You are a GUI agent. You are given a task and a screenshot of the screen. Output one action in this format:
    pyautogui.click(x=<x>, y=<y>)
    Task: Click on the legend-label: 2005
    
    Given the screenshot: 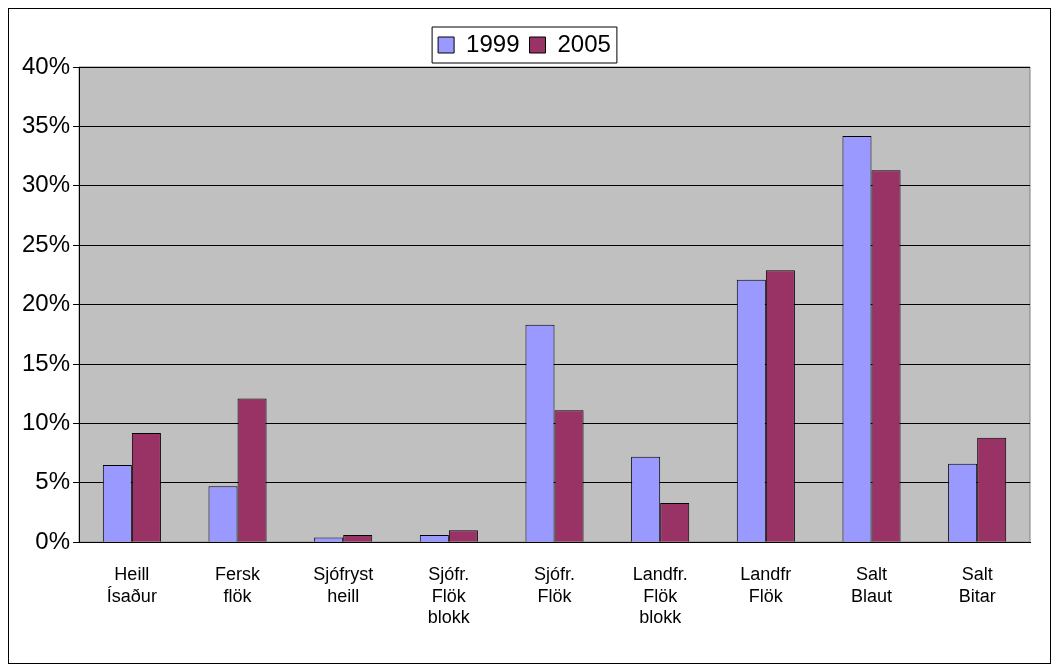 What is the action you would take?
    pyautogui.click(x=584, y=43)
    